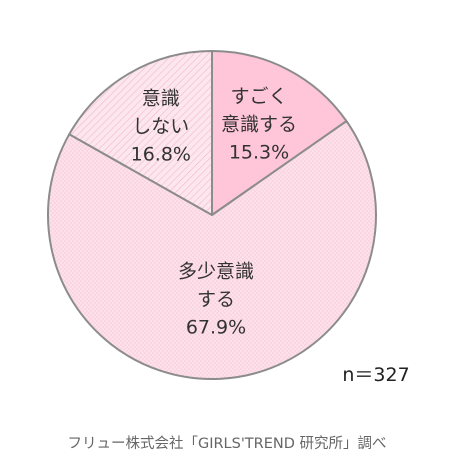 The image size is (455, 461). Describe the element at coordinates (375, 375) in the screenshot. I see `sample-size-label: n＝327` at that location.